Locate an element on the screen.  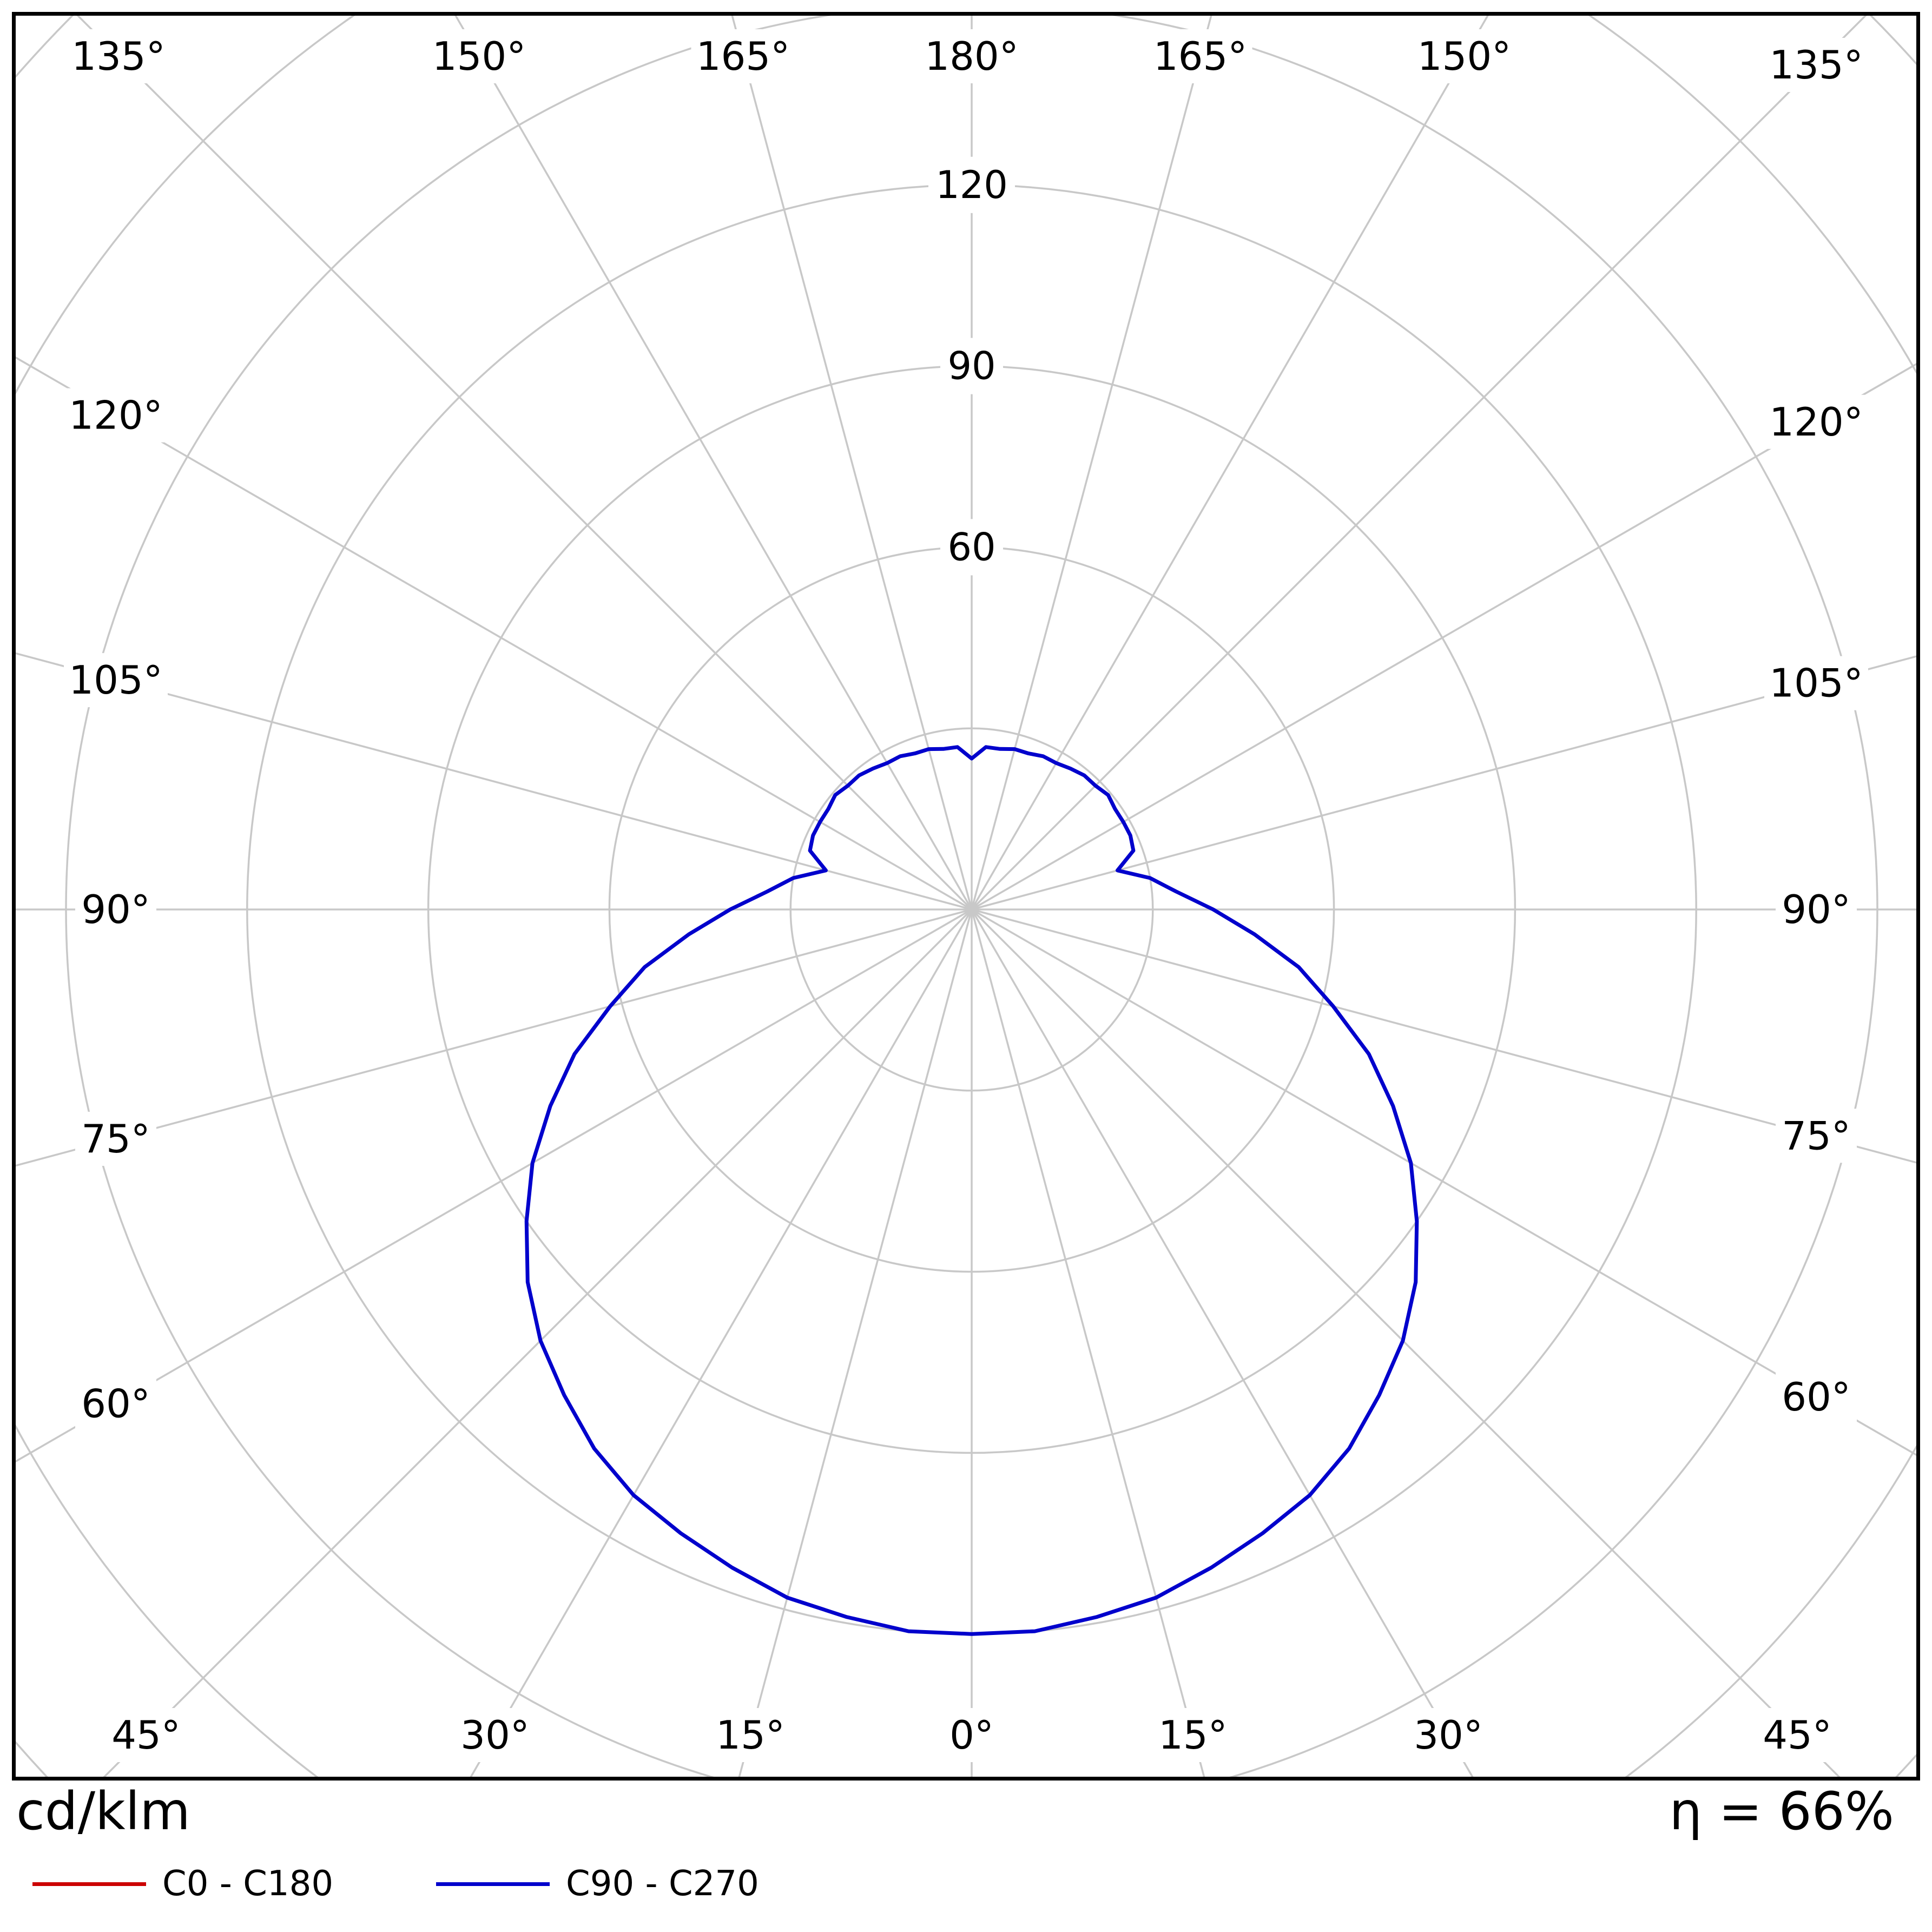
radial-tick-label: 90 is located at coordinates (971, 366).